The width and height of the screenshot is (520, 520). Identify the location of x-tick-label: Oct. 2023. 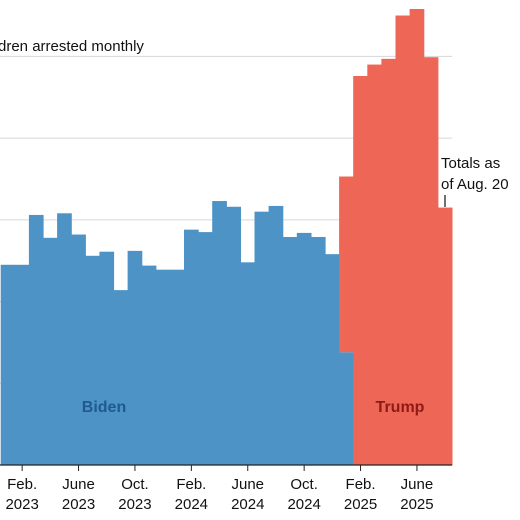
(134, 494).